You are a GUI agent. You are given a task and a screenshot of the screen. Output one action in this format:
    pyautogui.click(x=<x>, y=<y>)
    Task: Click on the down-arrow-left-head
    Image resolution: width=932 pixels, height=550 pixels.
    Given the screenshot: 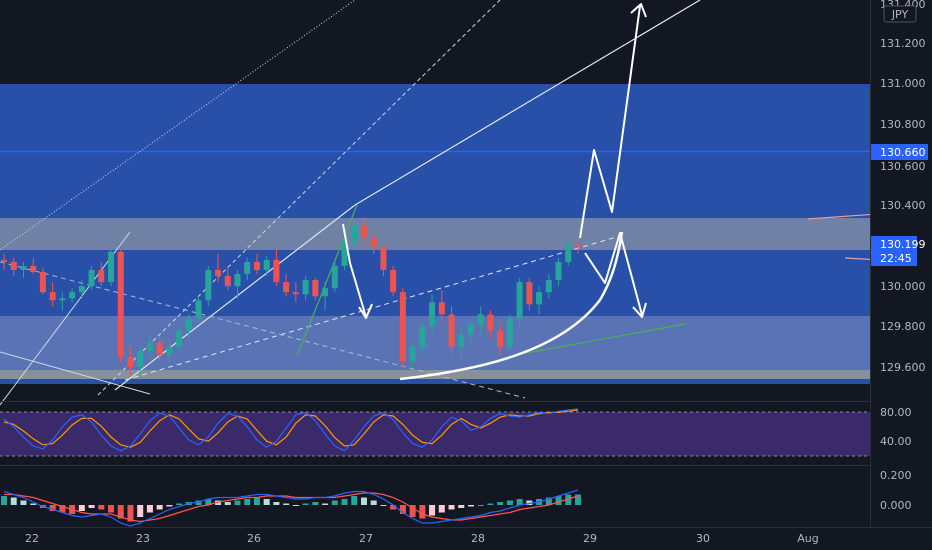 What is the action you would take?
    pyautogui.click(x=365, y=311)
    